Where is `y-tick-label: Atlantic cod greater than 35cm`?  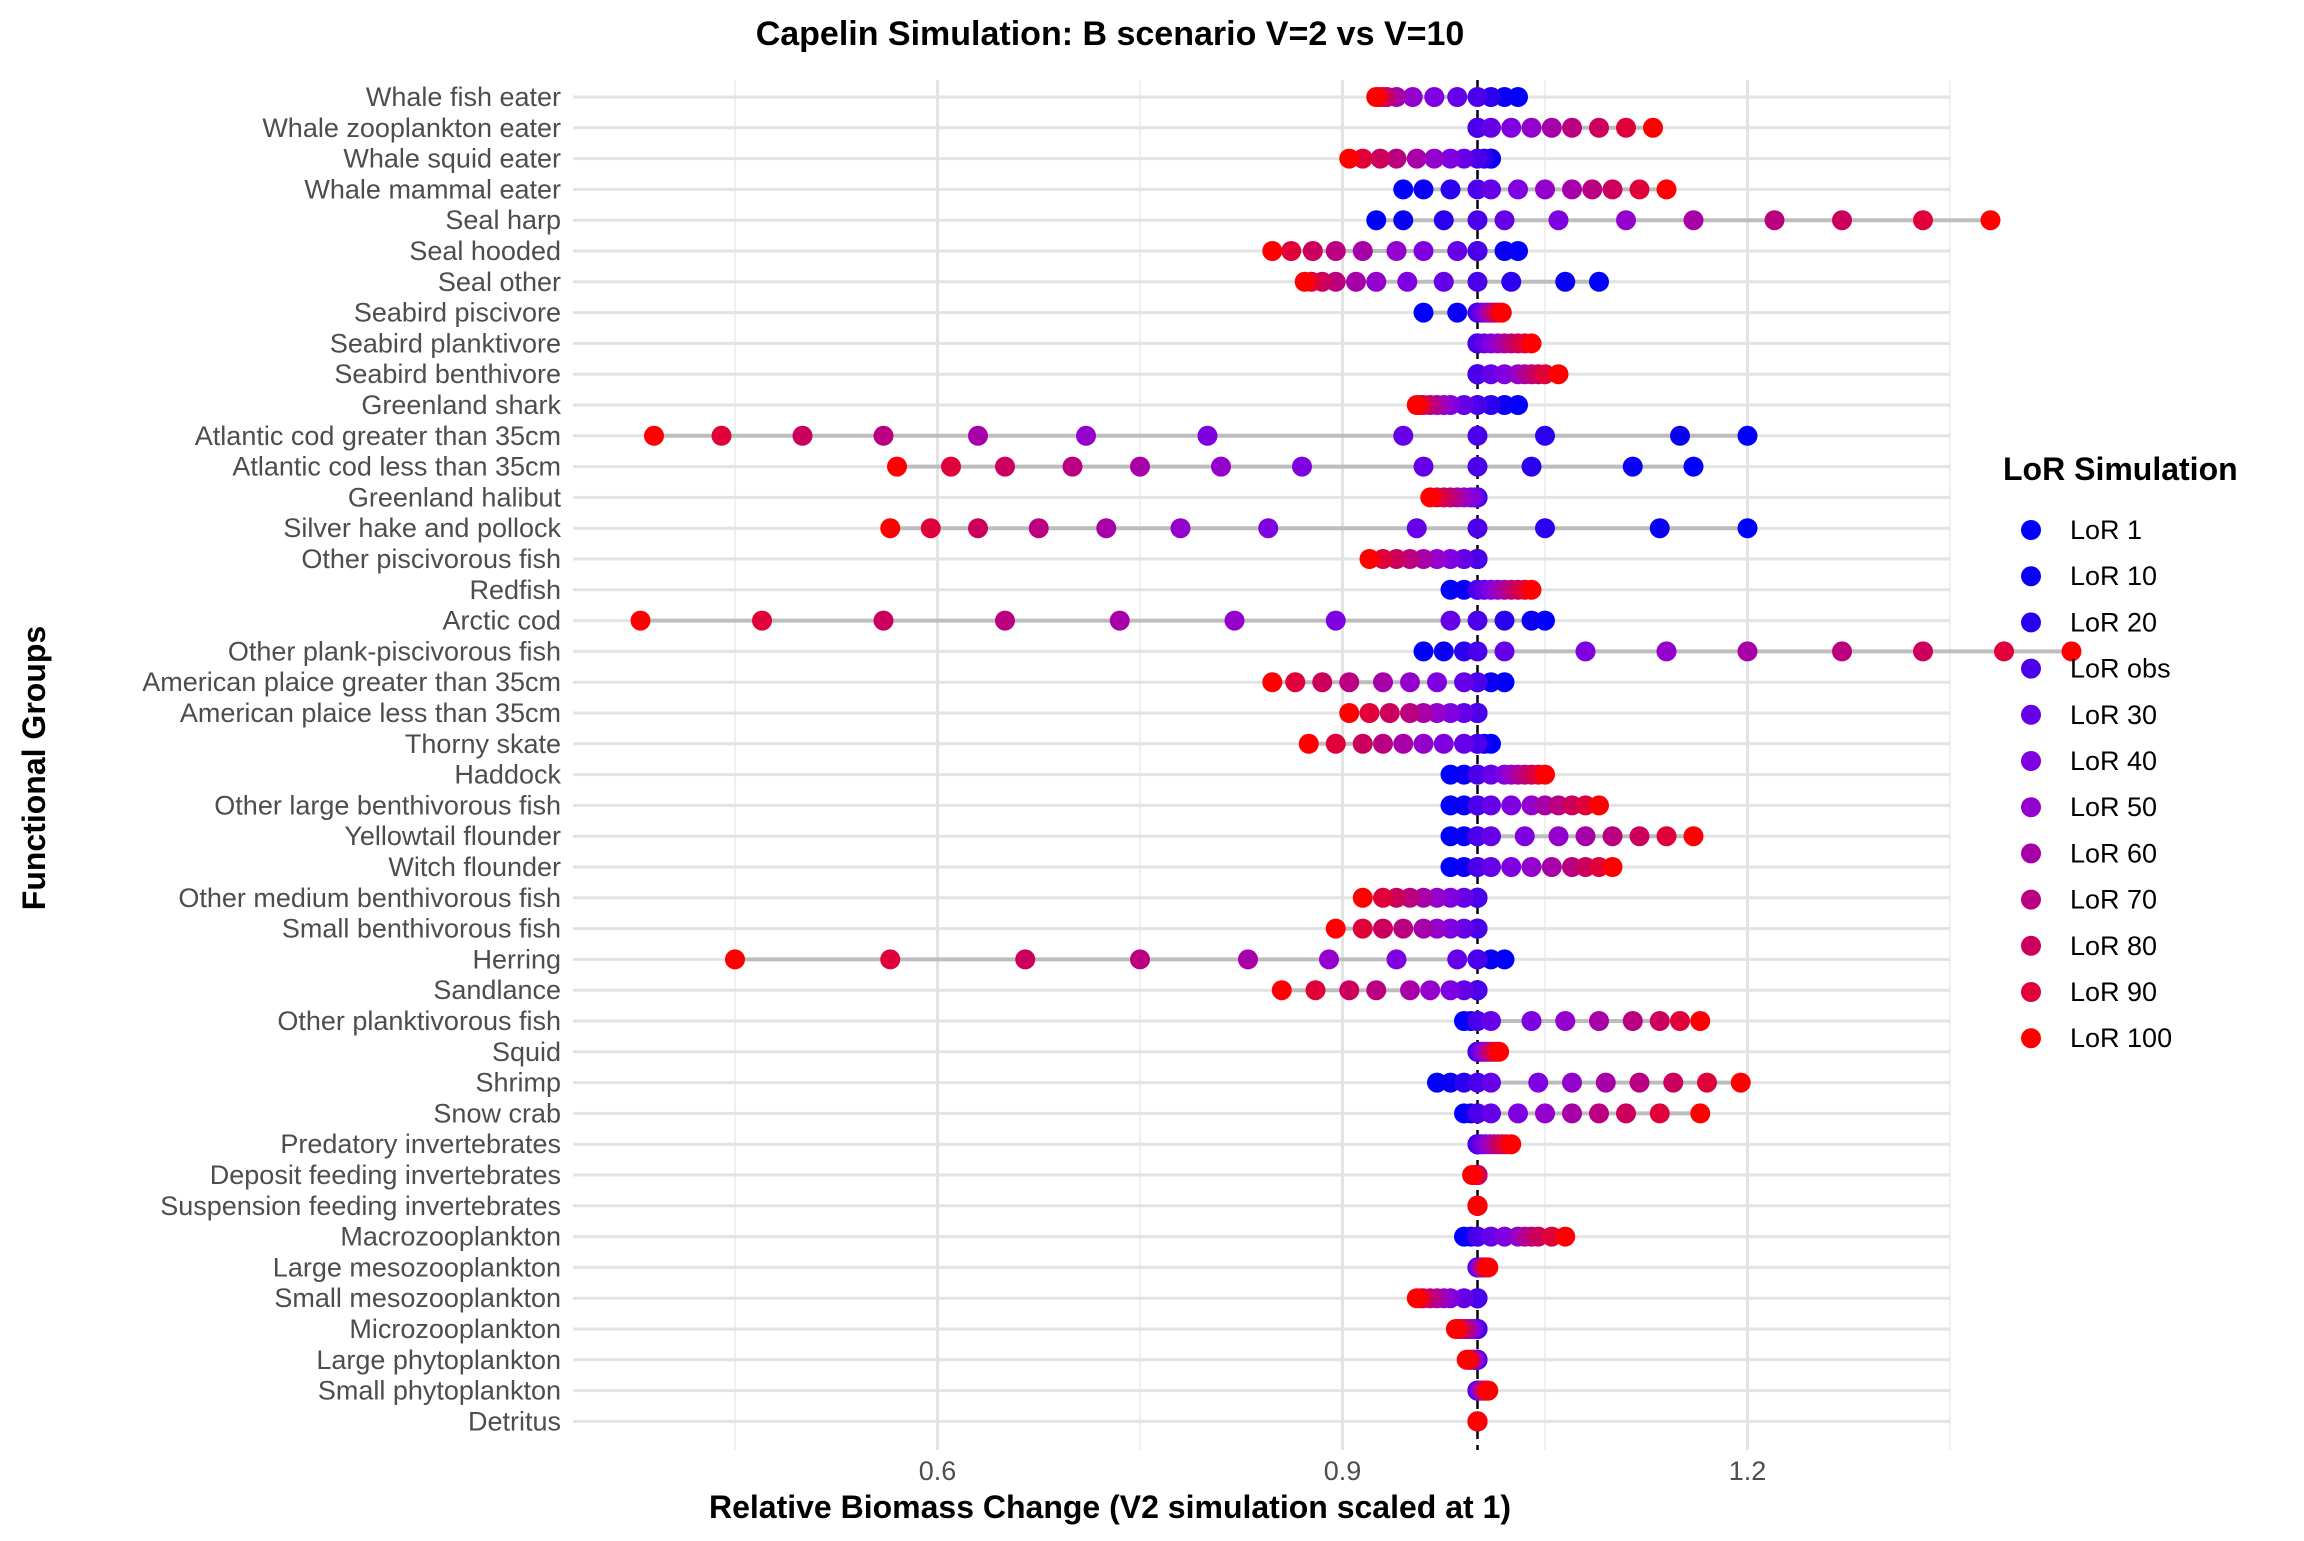
y-tick-label: Atlantic cod greater than 35cm is located at coordinates (378, 436).